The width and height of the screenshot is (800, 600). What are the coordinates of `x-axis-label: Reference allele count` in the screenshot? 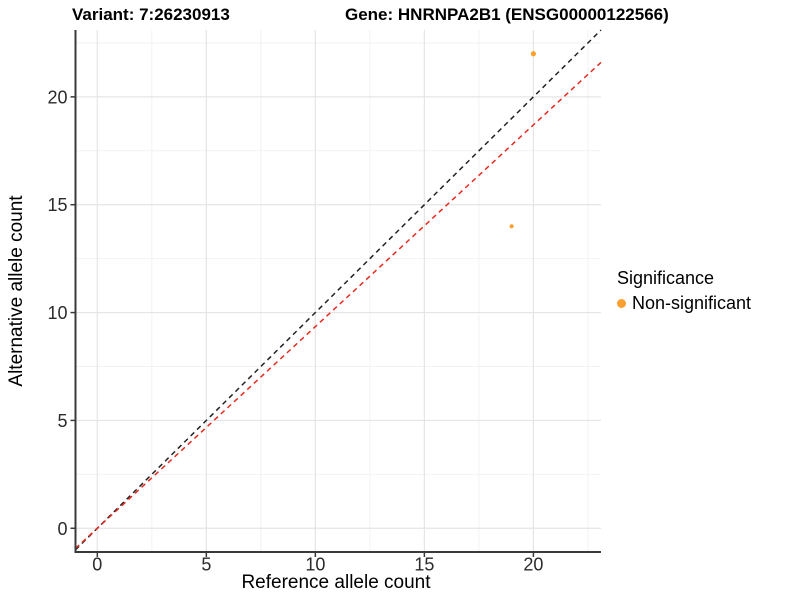 It's located at (336, 582).